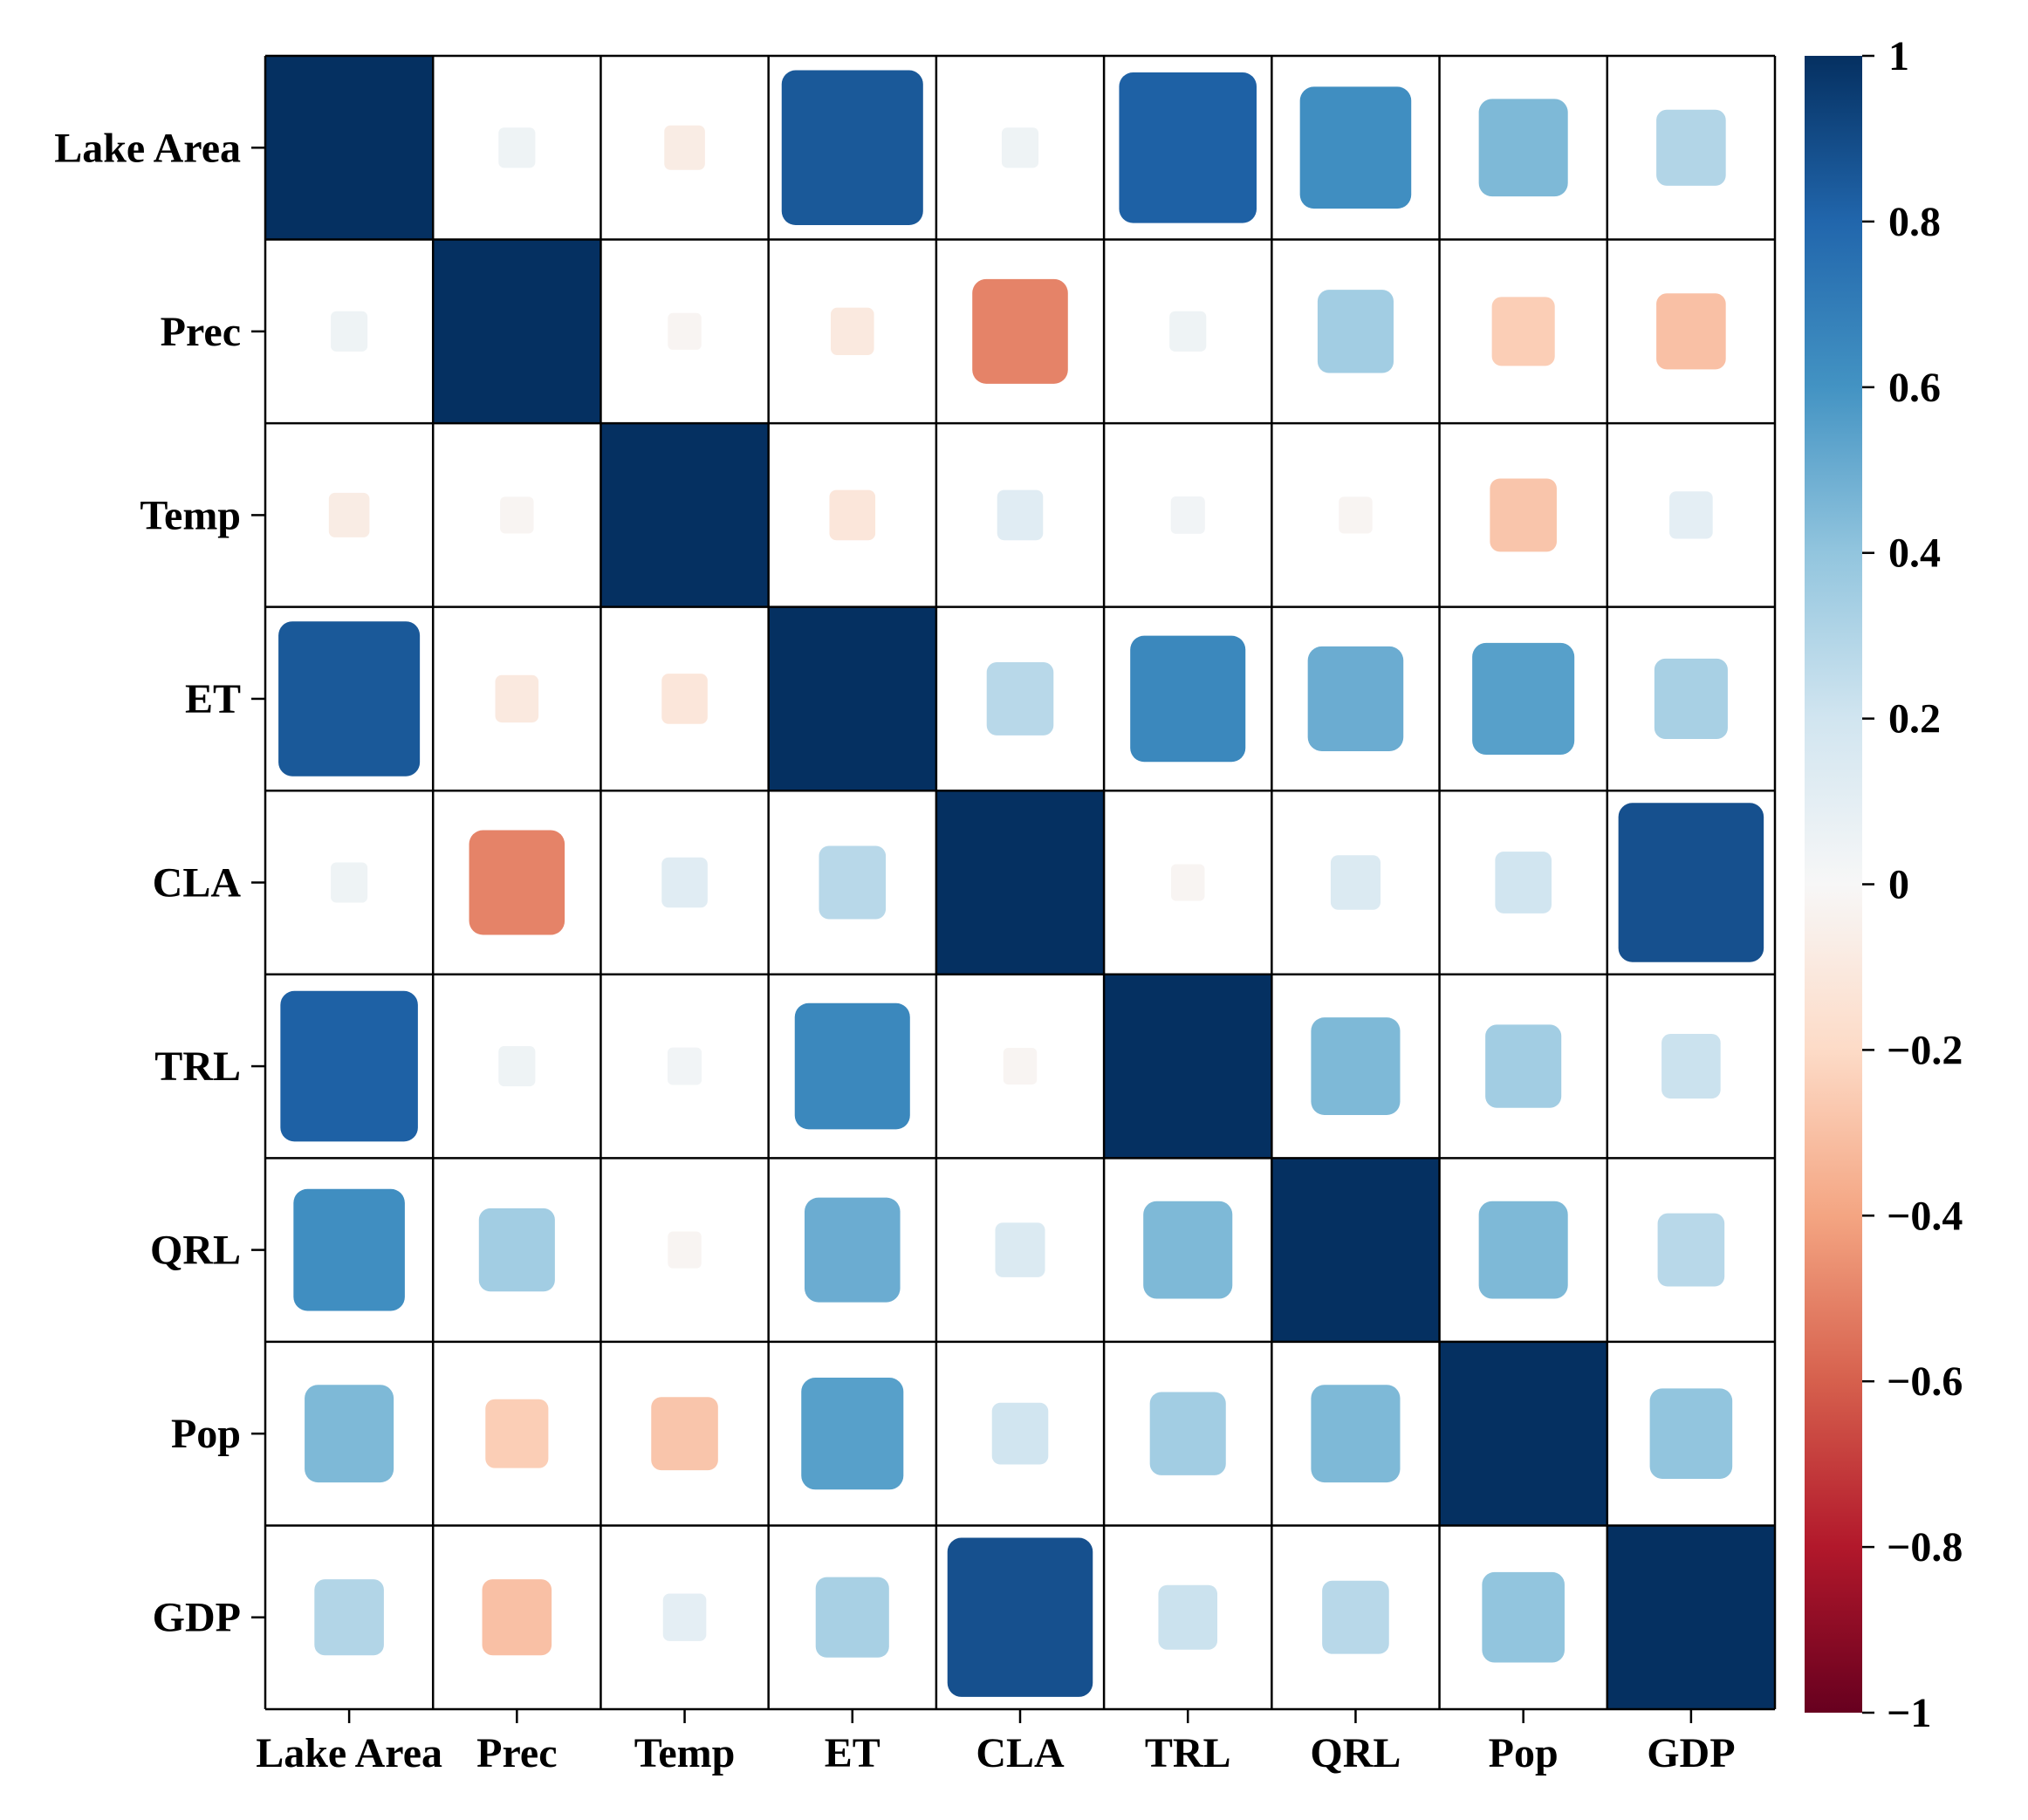  Describe the element at coordinates (213, 699) in the screenshot. I see `y-tick-label: ET` at that location.